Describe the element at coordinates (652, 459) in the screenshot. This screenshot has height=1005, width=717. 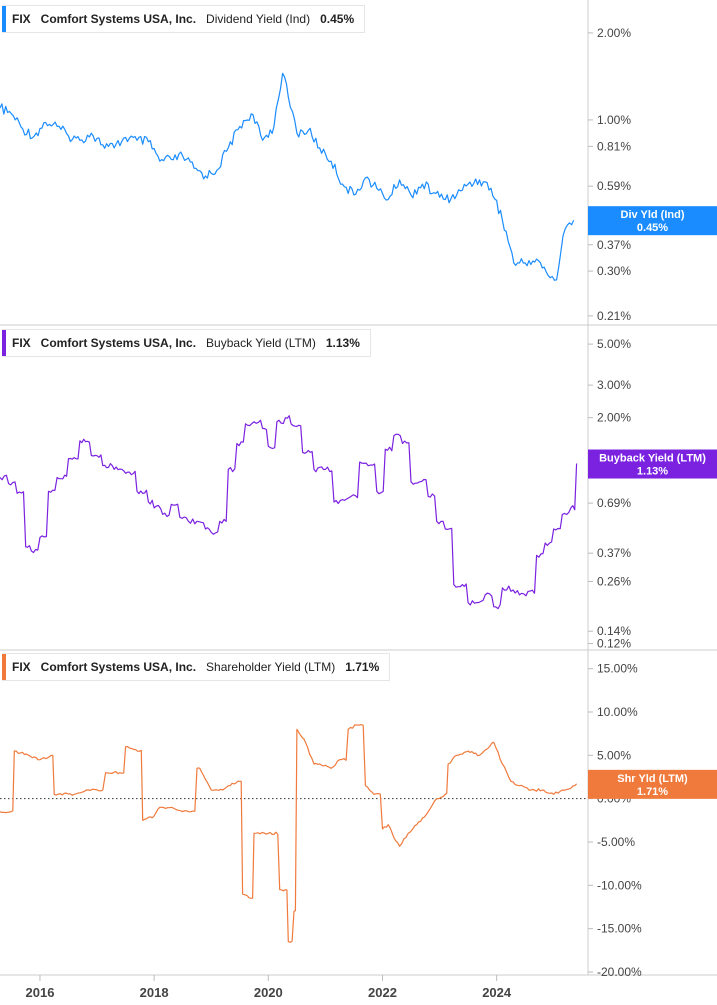
I see `value-badge-label: Buyback Yield (LTM)` at that location.